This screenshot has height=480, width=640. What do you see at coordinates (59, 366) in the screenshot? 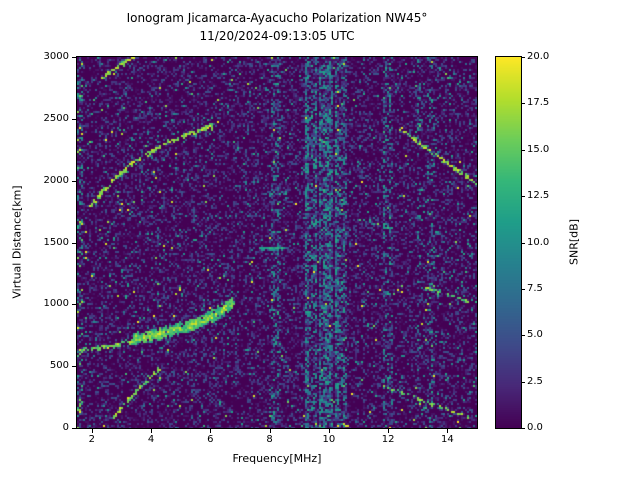
I see `y-tick-label: 500` at bounding box center [59, 366].